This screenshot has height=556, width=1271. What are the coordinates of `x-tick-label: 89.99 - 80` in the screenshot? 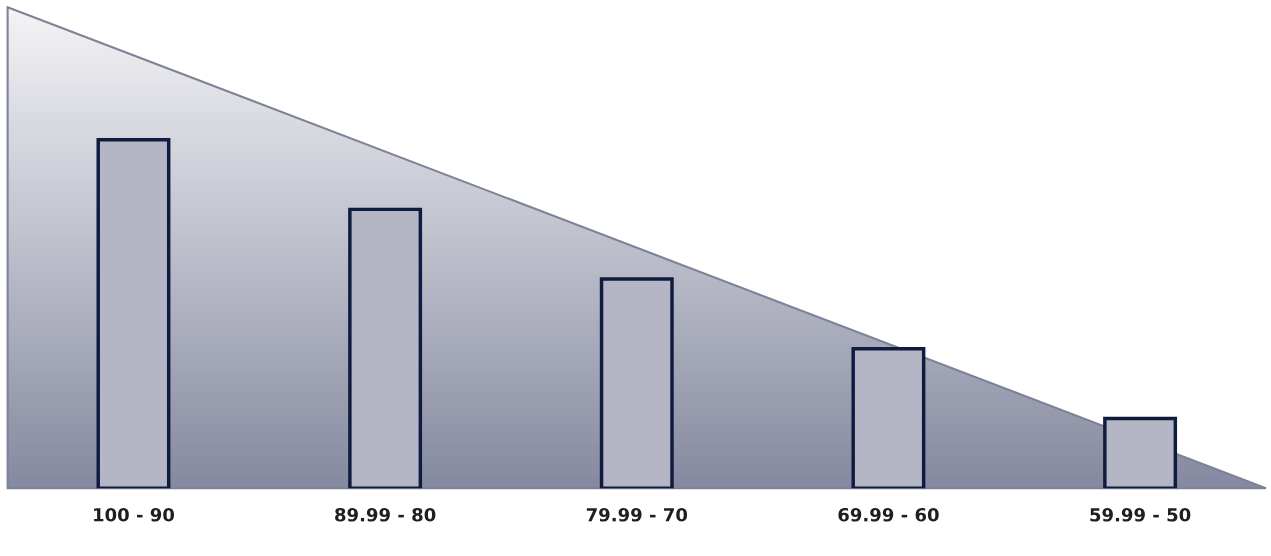 It's located at (385, 514).